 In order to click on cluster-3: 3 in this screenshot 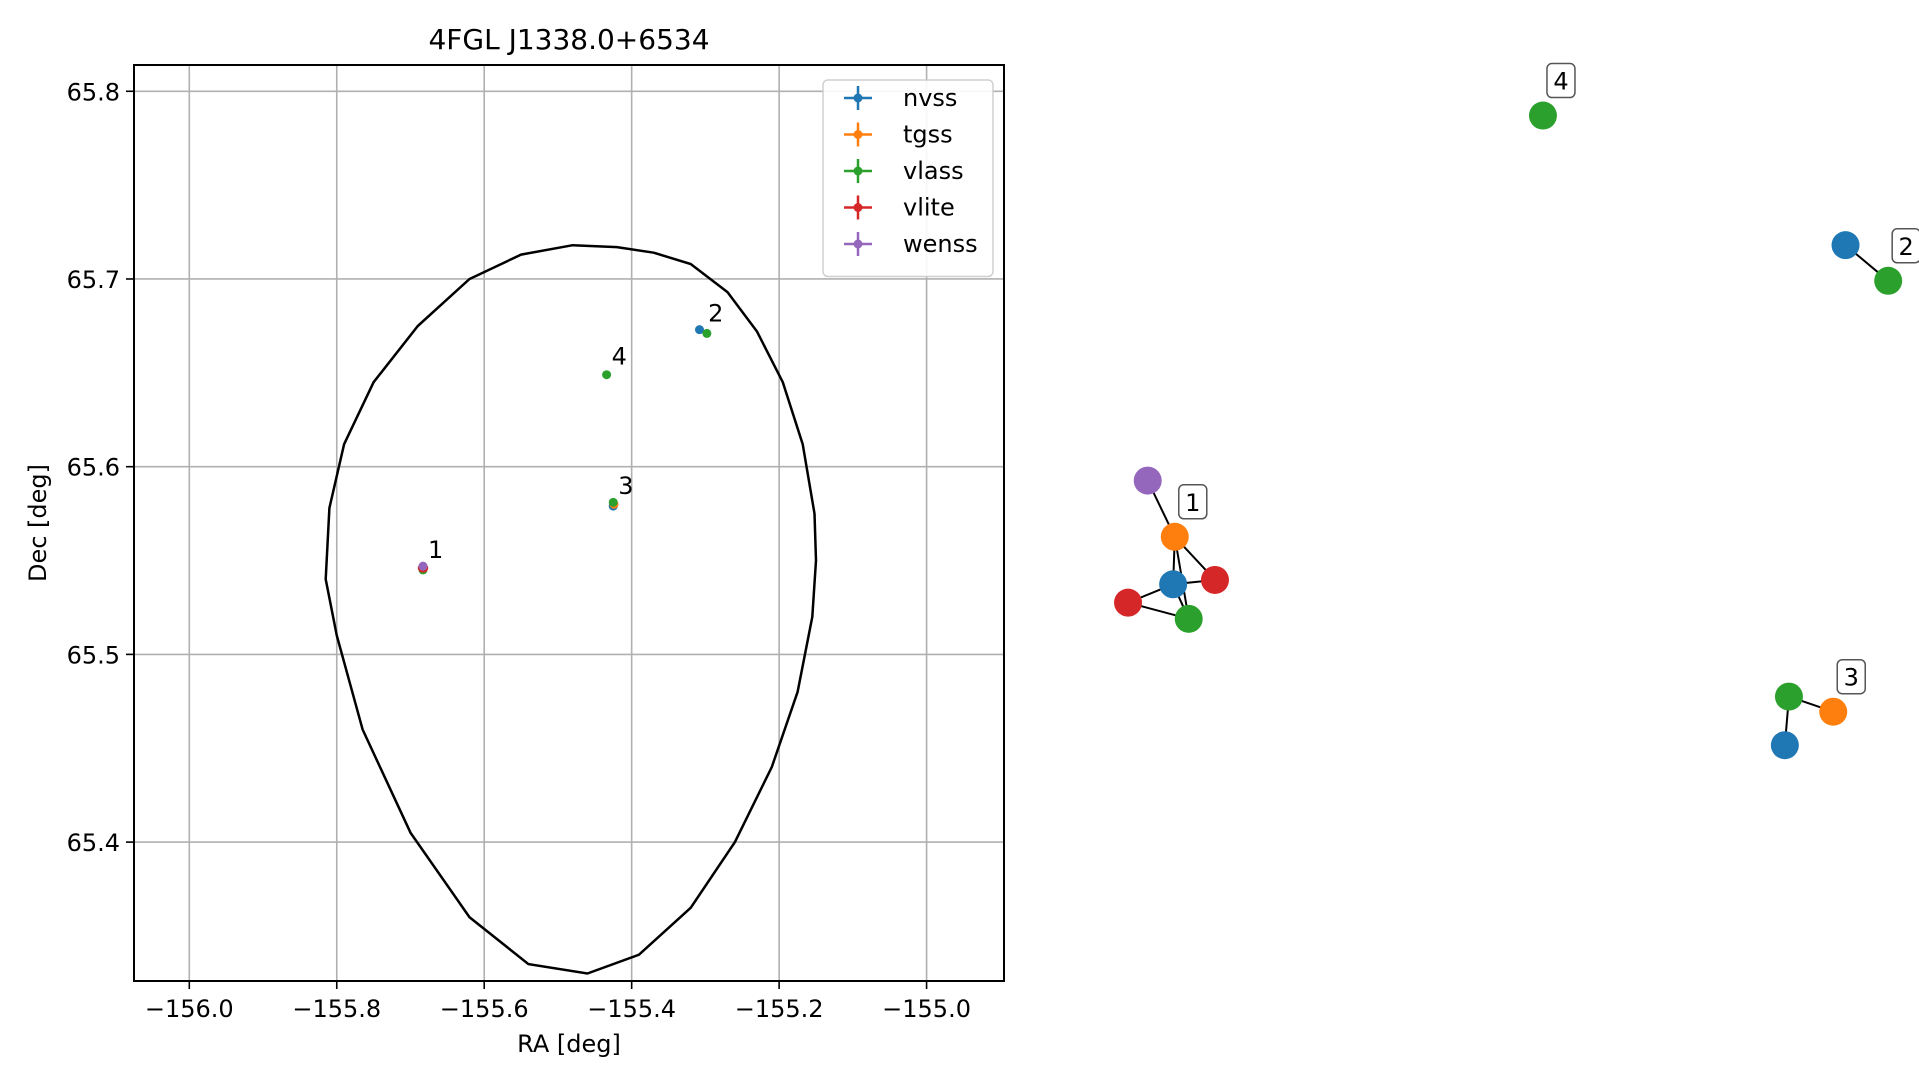, I will do `click(1818, 709)`.